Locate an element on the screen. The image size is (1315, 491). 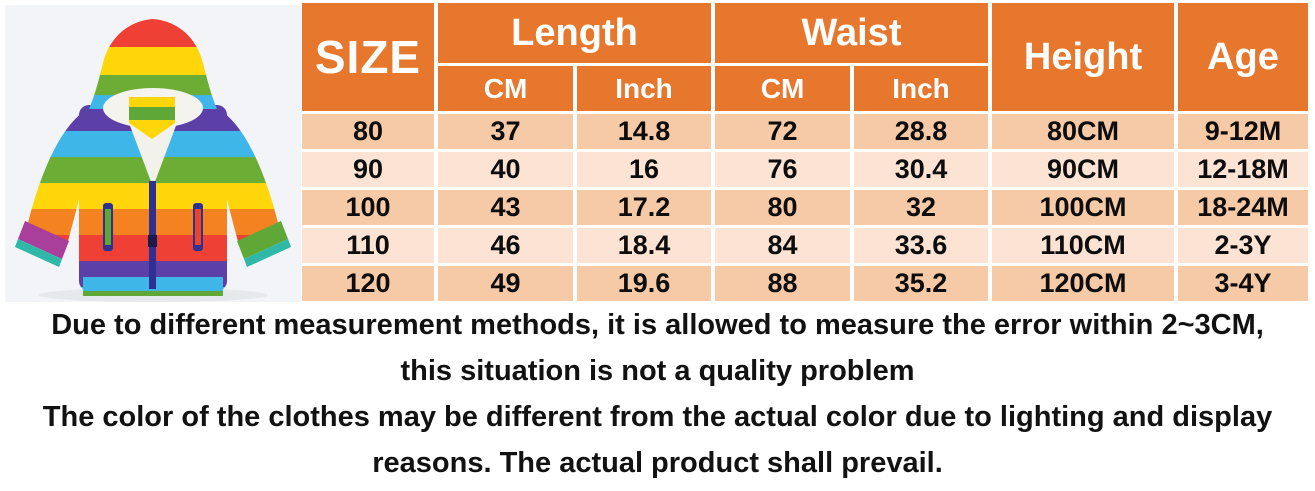
table-cell-height: 120CM is located at coordinates (1083, 283).